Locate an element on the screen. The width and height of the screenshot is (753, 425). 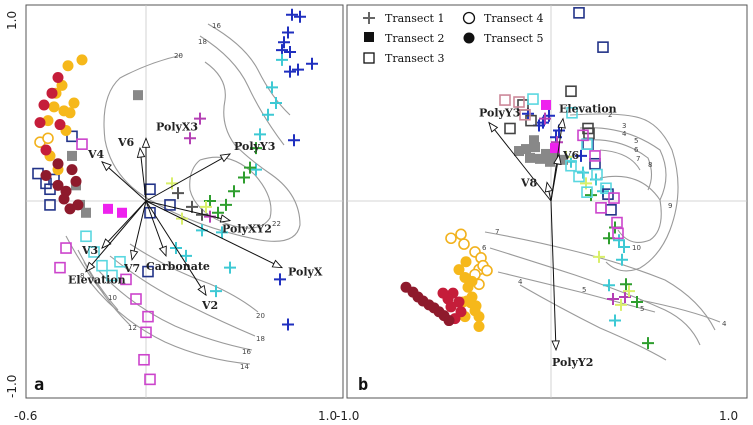
legend-label: Transect 4 is located at coordinates (513, 18).